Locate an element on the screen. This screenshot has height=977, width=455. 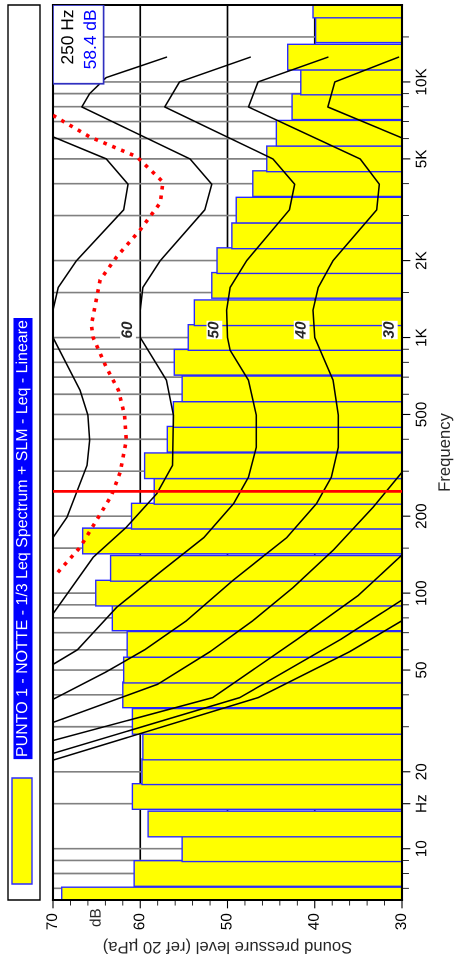
y-tick-label: 10K is located at coordinates (421, 81).